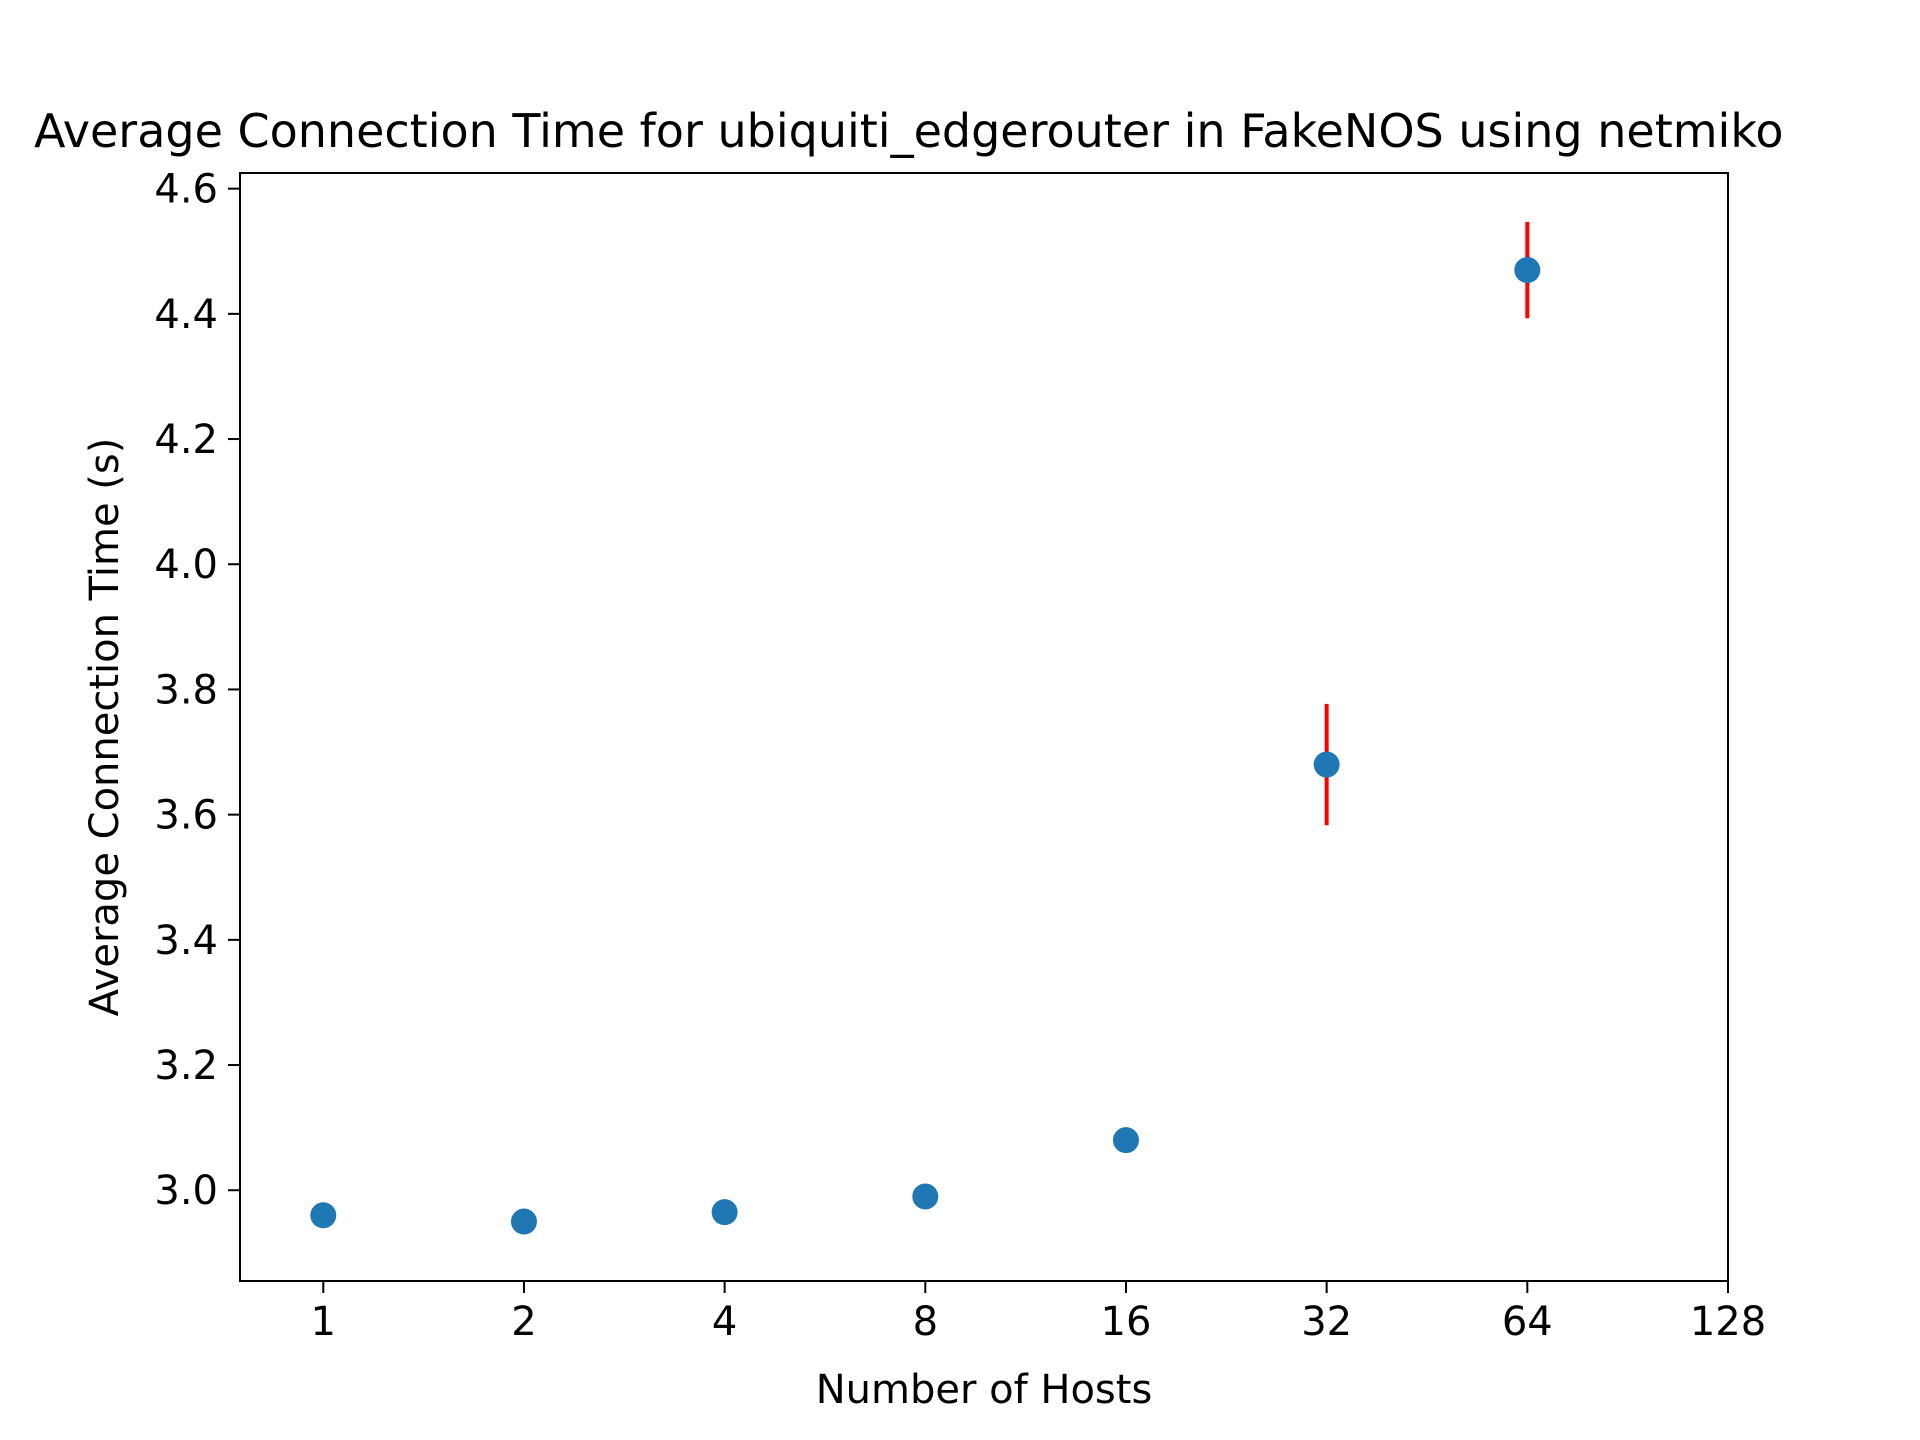 The height and width of the screenshot is (1440, 1920). Describe the element at coordinates (1527, 1322) in the screenshot. I see `x-tick-label: 64` at that location.